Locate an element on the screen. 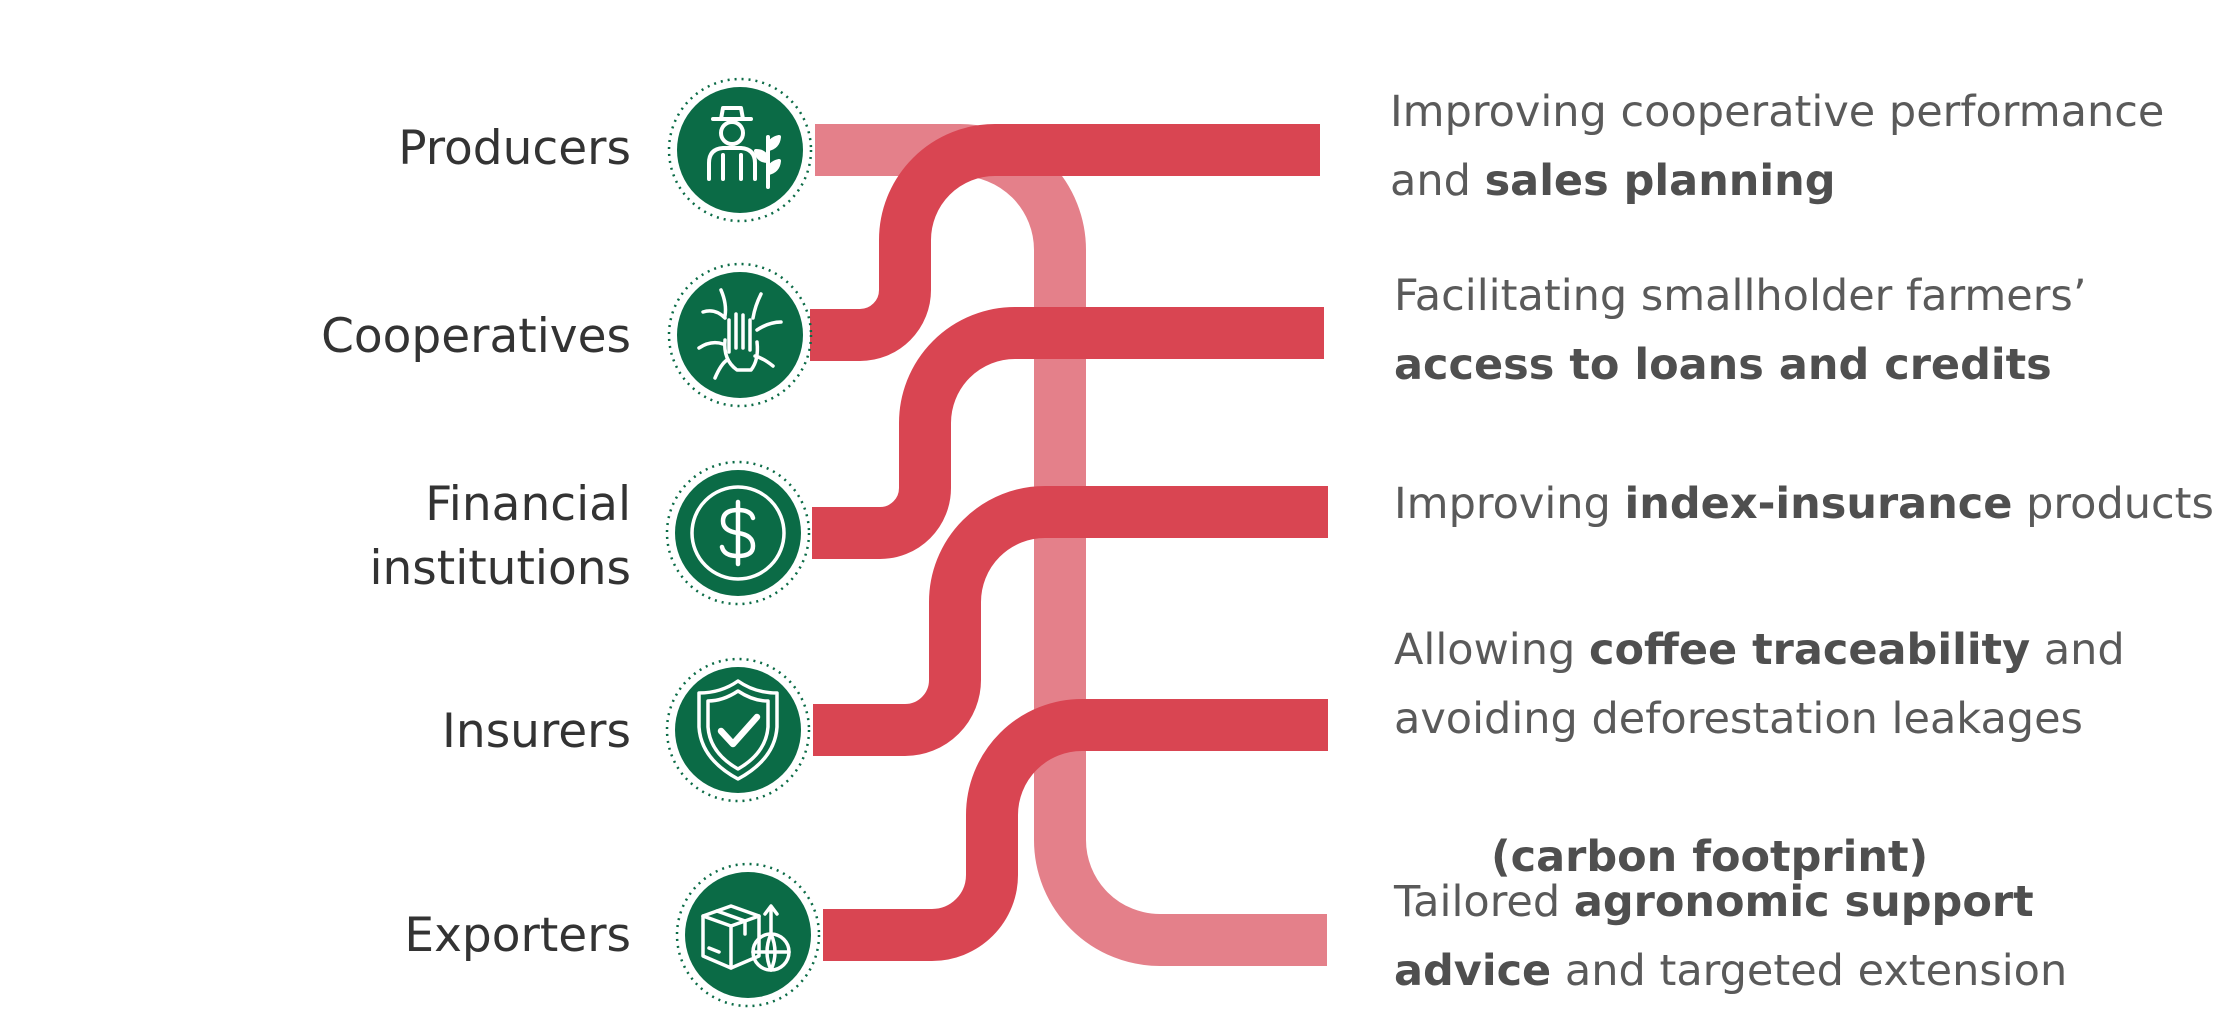 The image size is (2231, 1024). outcome-line: Facilitating smallholder farmers’ is located at coordinates (1740, 296).